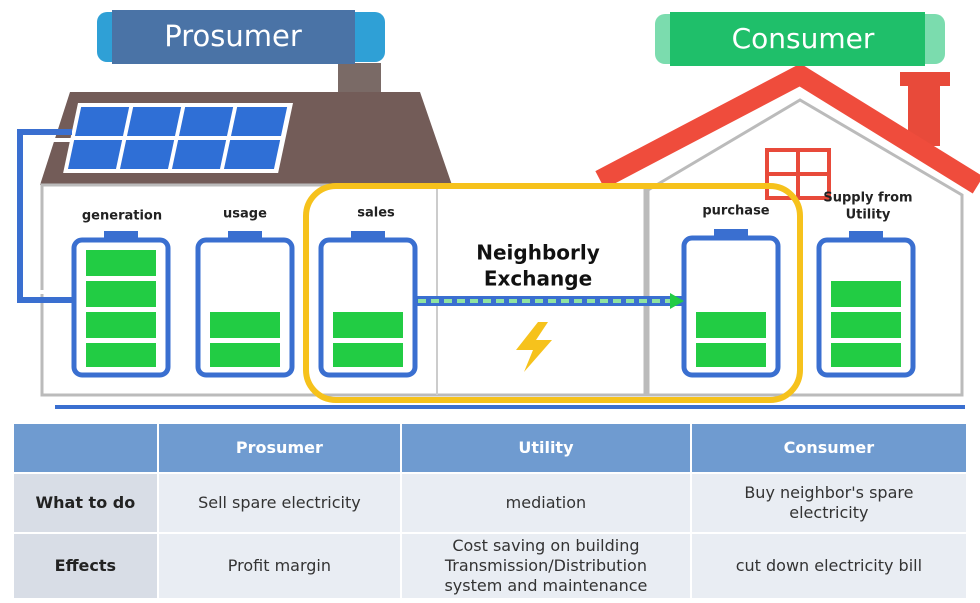 The height and width of the screenshot is (603, 980). Describe the element at coordinates (49, 216) in the screenshot. I see `pipe-inner` at that location.